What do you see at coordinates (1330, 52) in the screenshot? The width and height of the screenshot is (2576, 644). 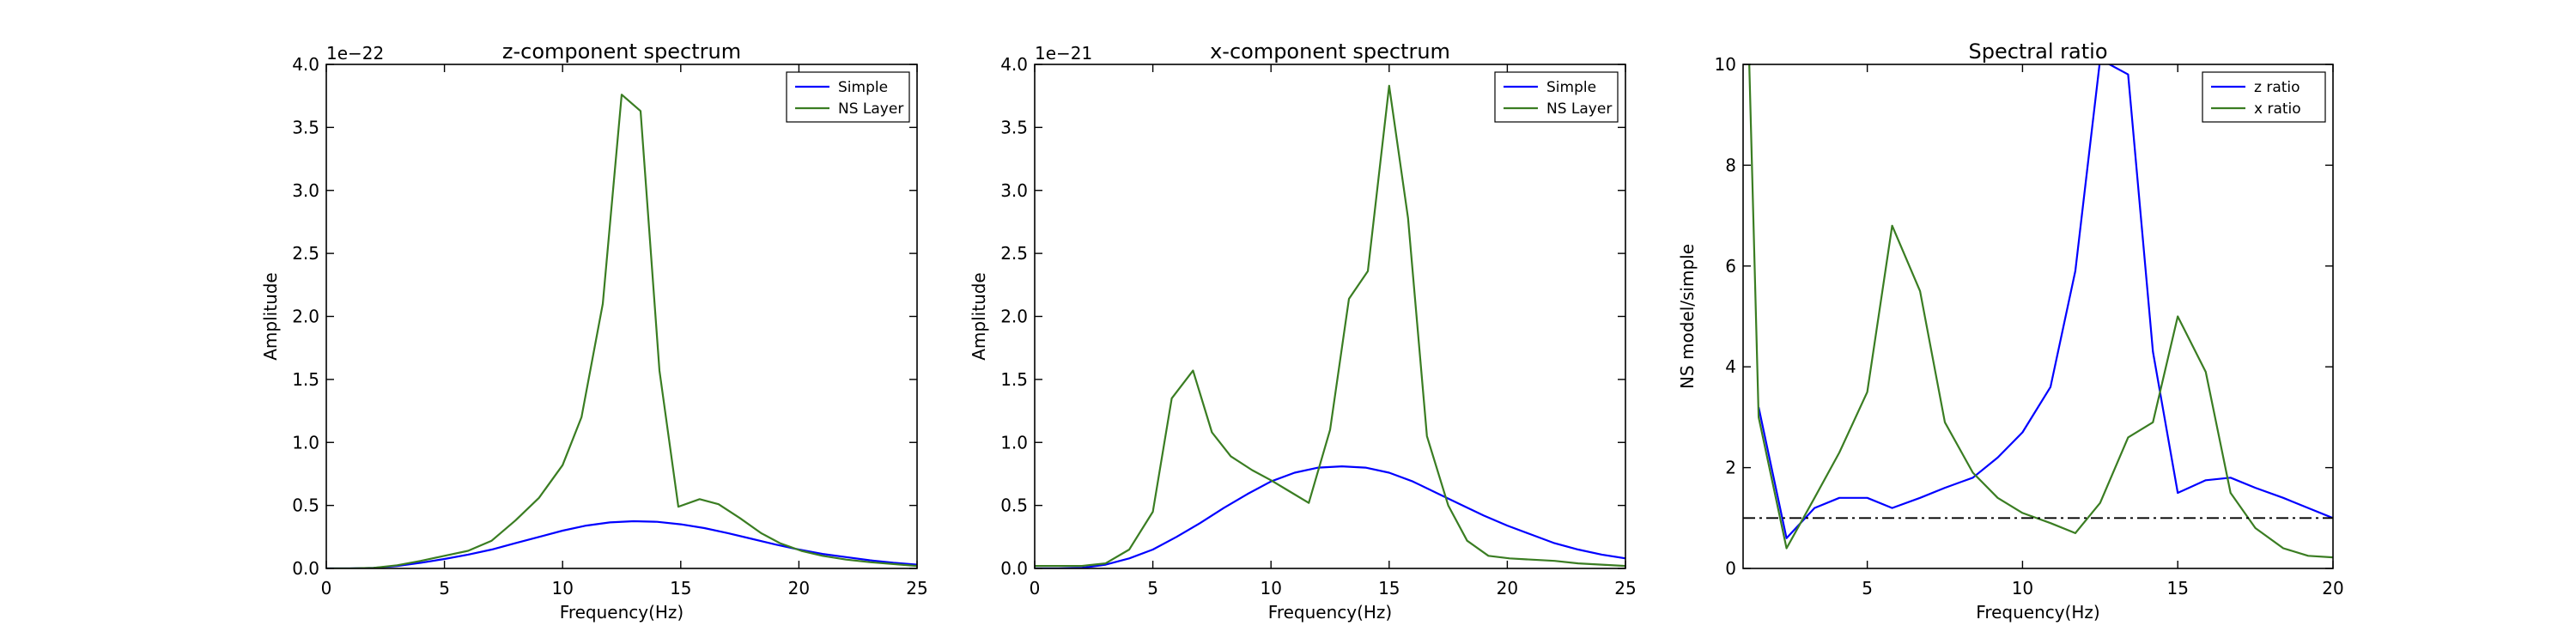 I see `chart-title: x-component spectrum` at bounding box center [1330, 52].